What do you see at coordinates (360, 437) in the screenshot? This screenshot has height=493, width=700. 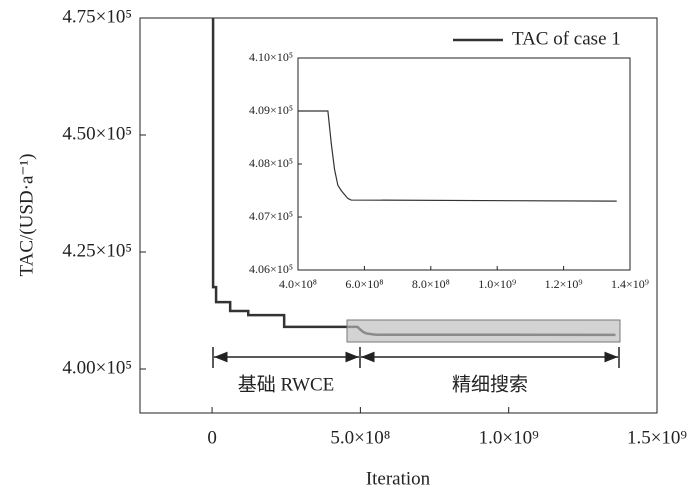 I see `x-tick-label: 5.0×10⁸` at bounding box center [360, 437].